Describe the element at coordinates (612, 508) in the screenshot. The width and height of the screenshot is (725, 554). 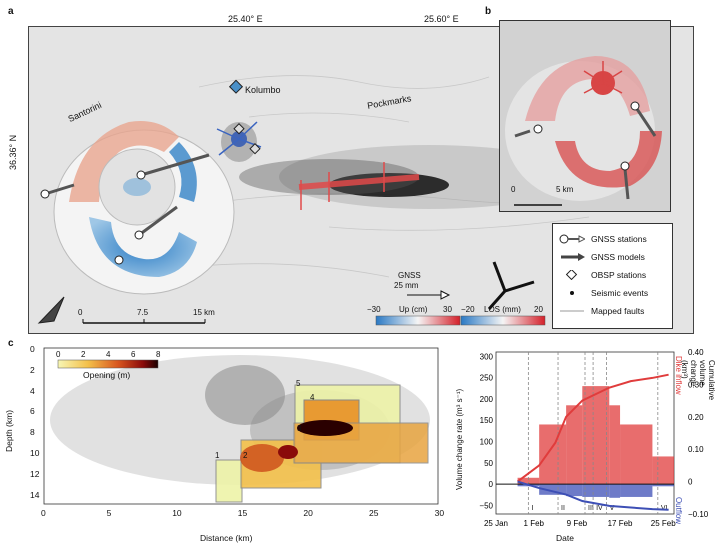
I see `phase-label: V` at that location.